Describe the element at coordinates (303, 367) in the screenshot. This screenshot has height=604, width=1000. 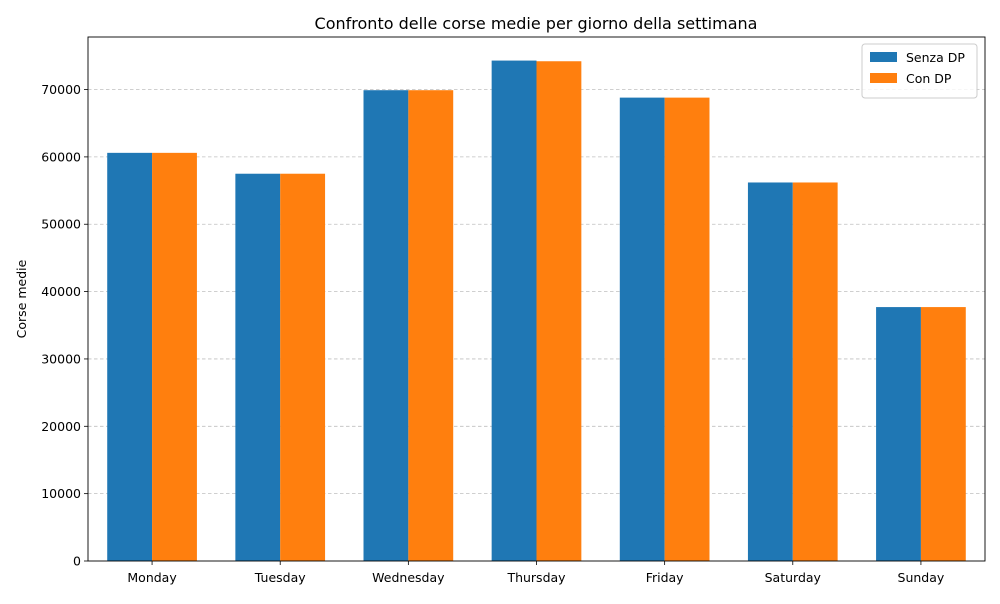
I see `bar-con-dp-tuesday` at that location.